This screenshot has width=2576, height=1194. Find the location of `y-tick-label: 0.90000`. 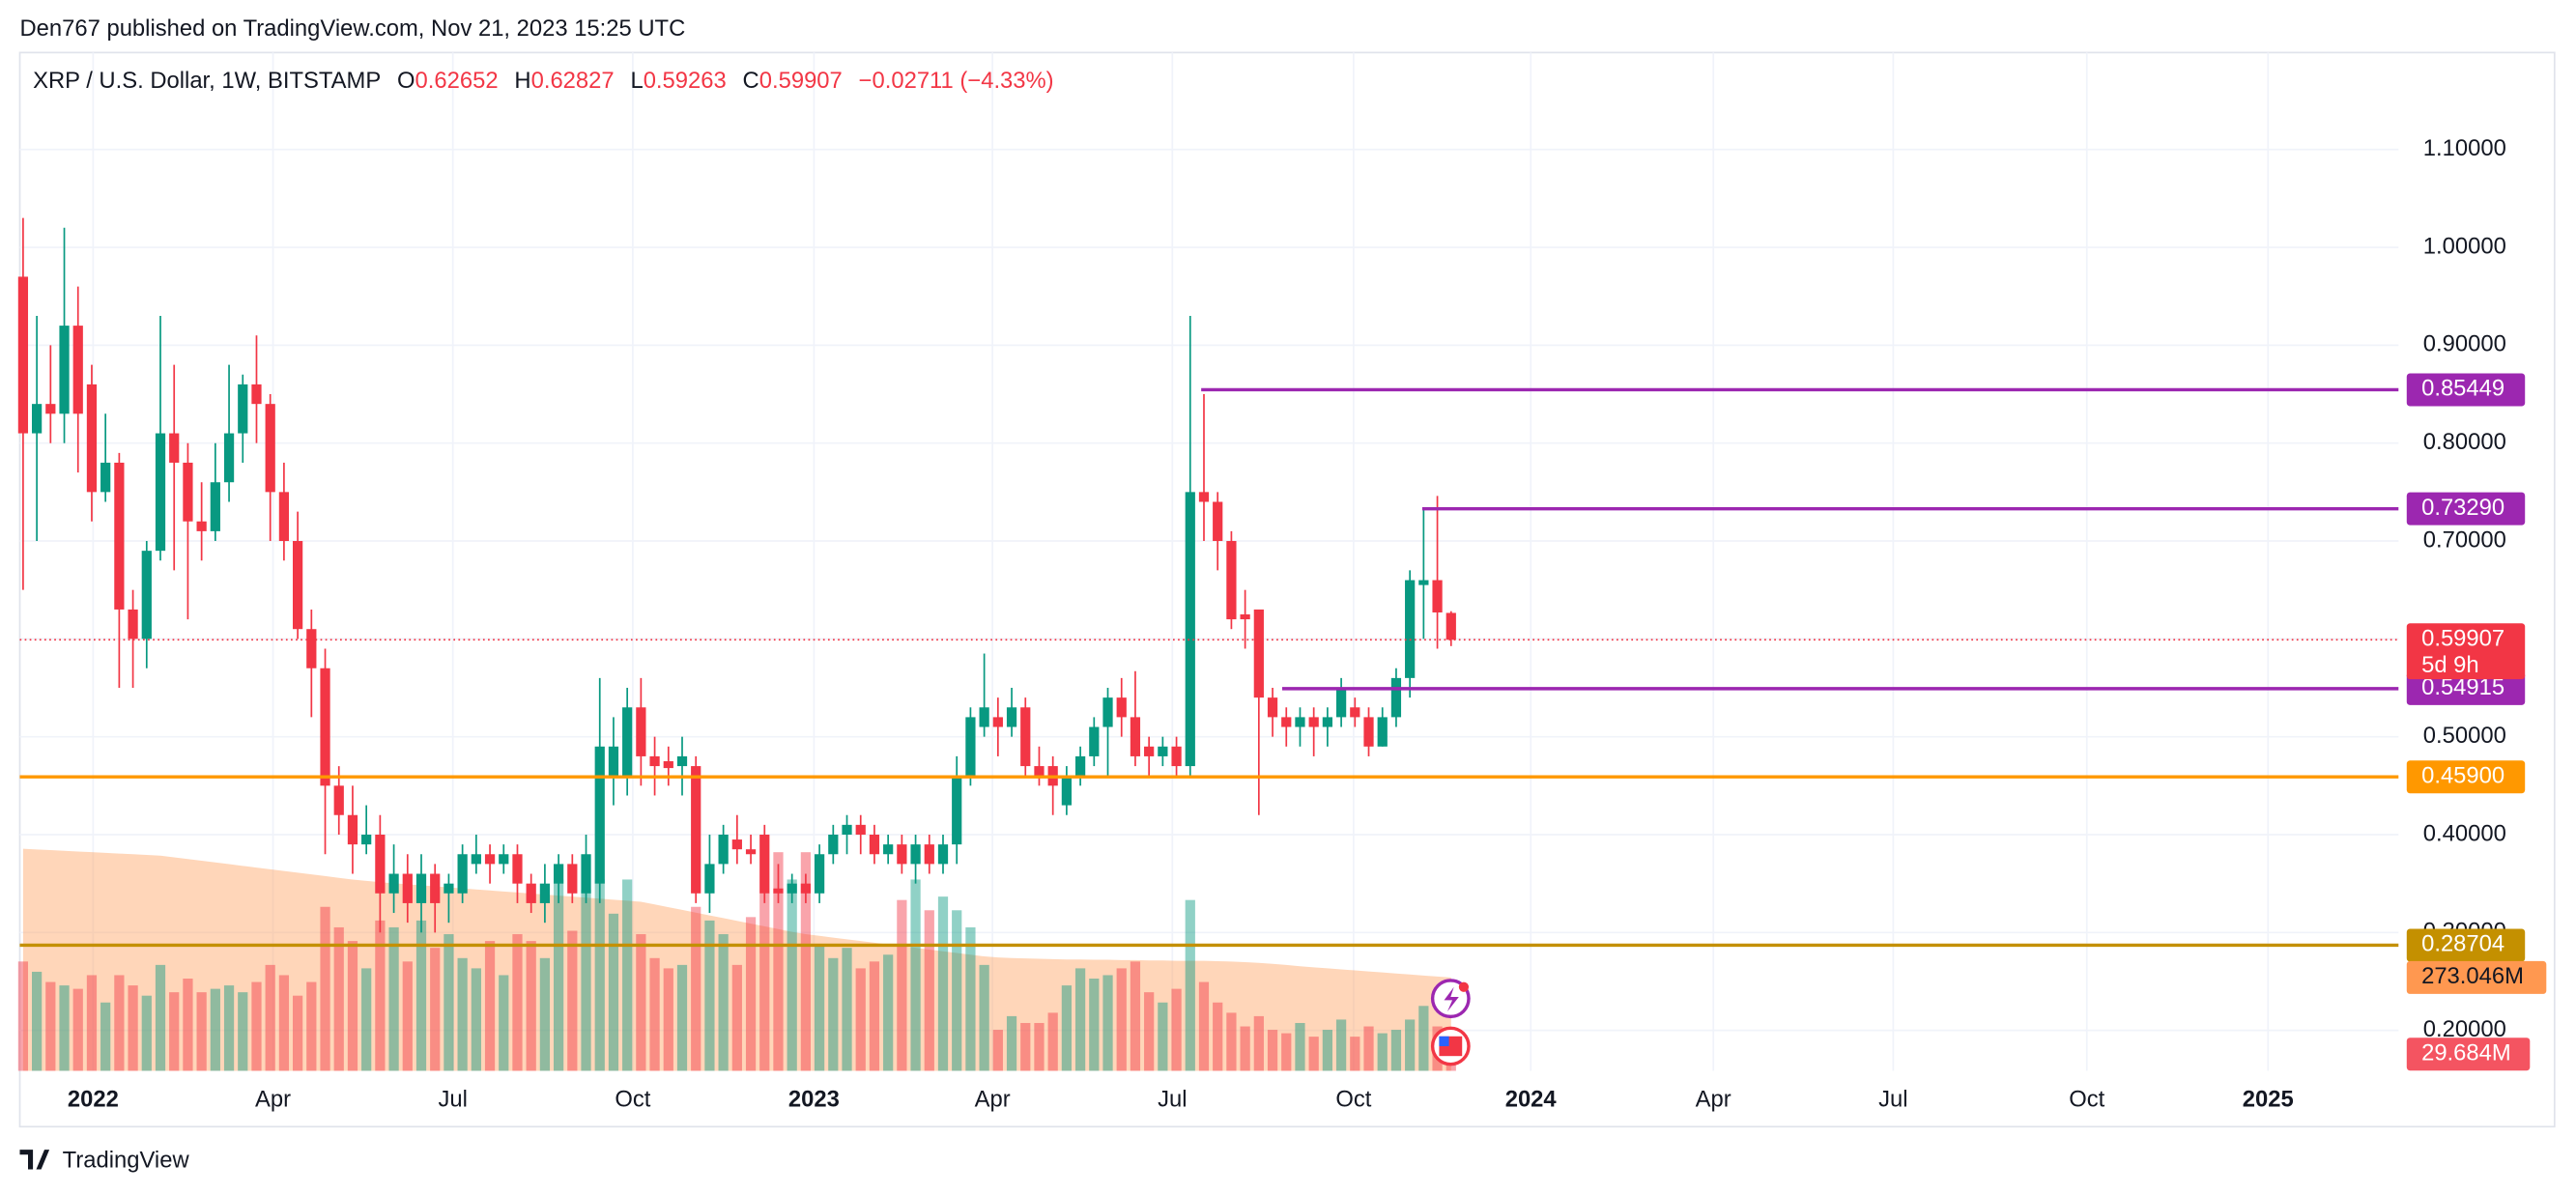

y-tick-label: 0.90000 is located at coordinates (2464, 344).